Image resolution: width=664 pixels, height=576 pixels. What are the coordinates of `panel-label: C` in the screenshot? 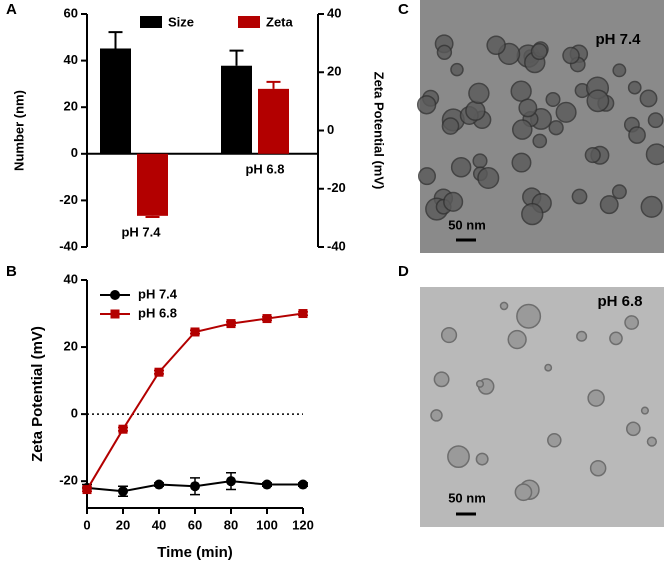 It's located at (403, 9).